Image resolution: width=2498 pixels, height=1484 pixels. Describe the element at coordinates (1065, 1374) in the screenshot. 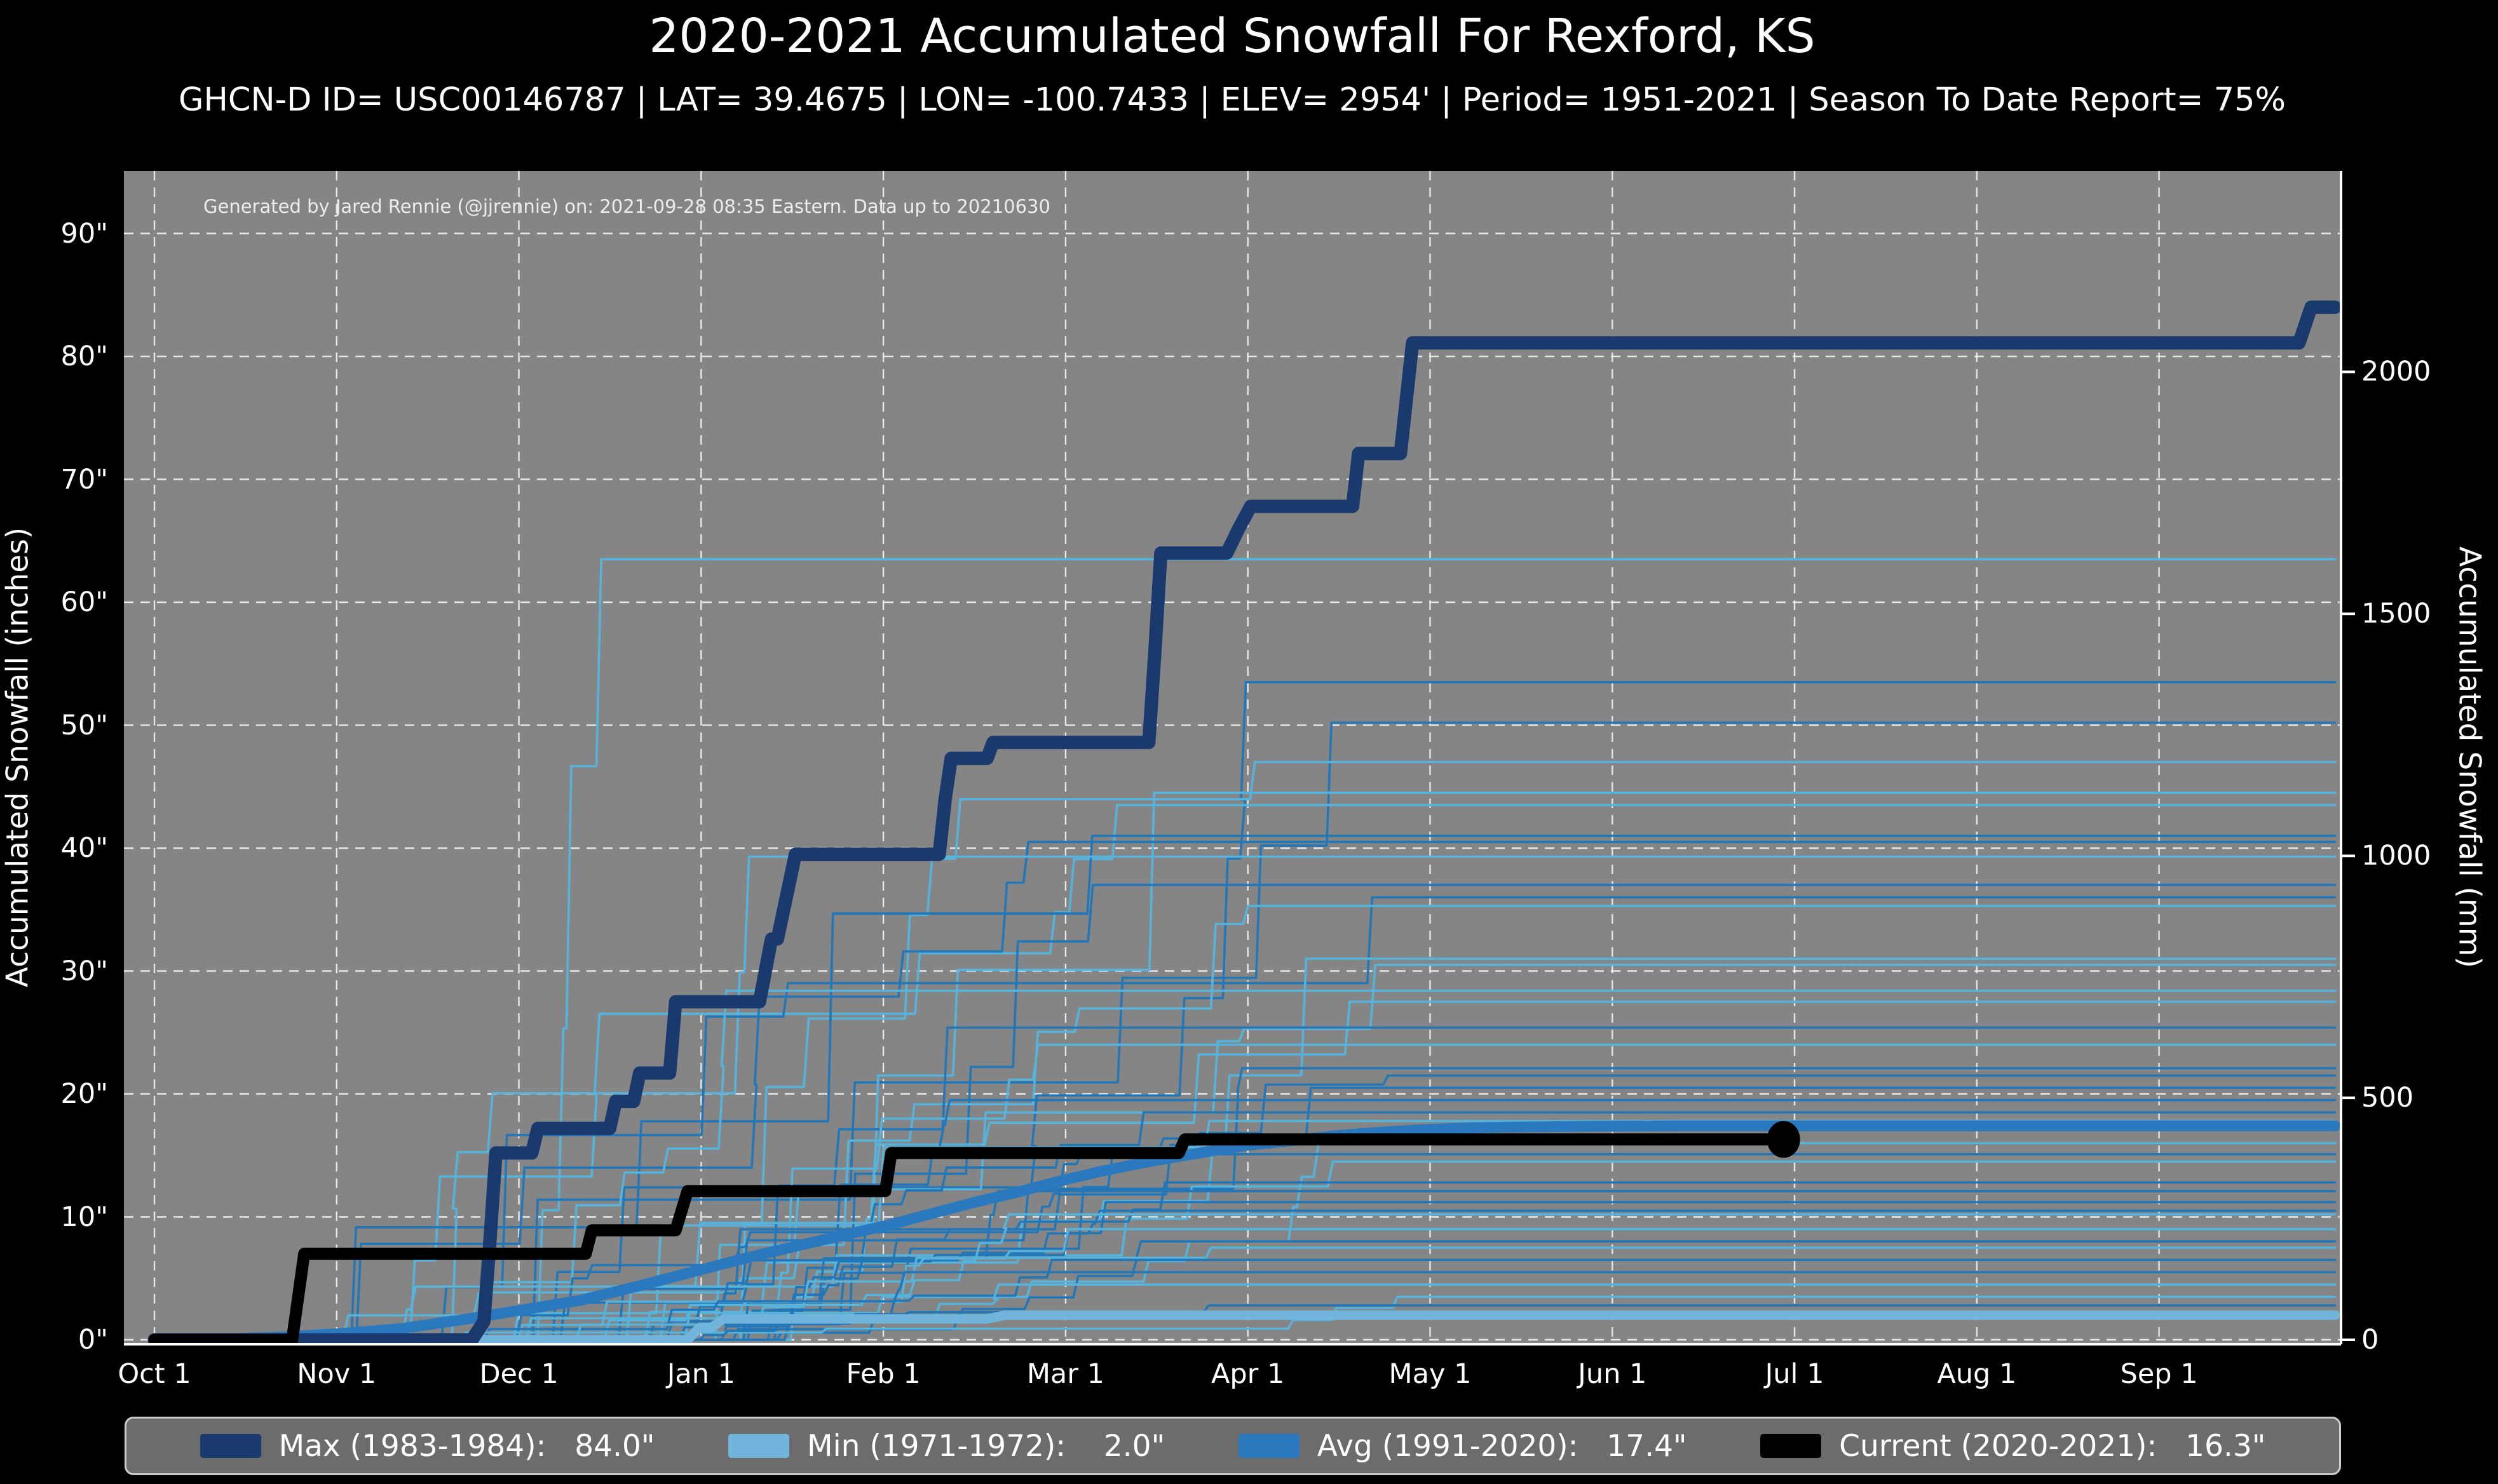

I see `x-tick-label: Mar 1` at that location.